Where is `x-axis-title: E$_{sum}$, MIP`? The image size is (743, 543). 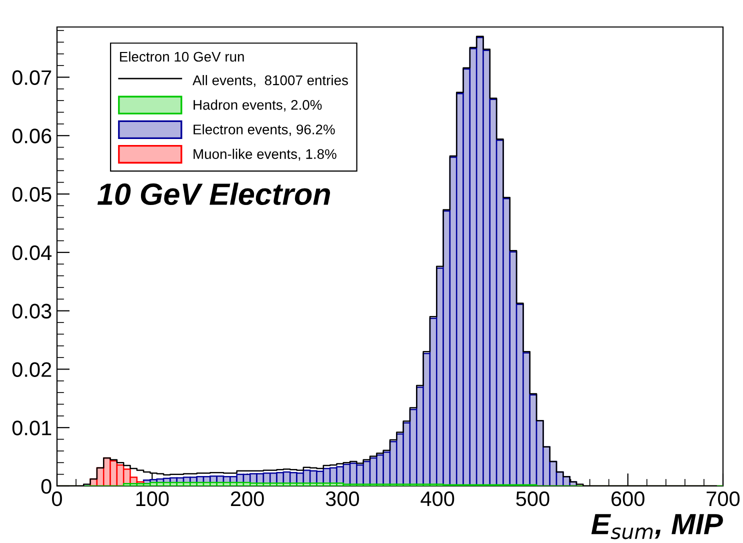 x-axis-title: E$_{sum}$, MIP is located at coordinates (657, 527).